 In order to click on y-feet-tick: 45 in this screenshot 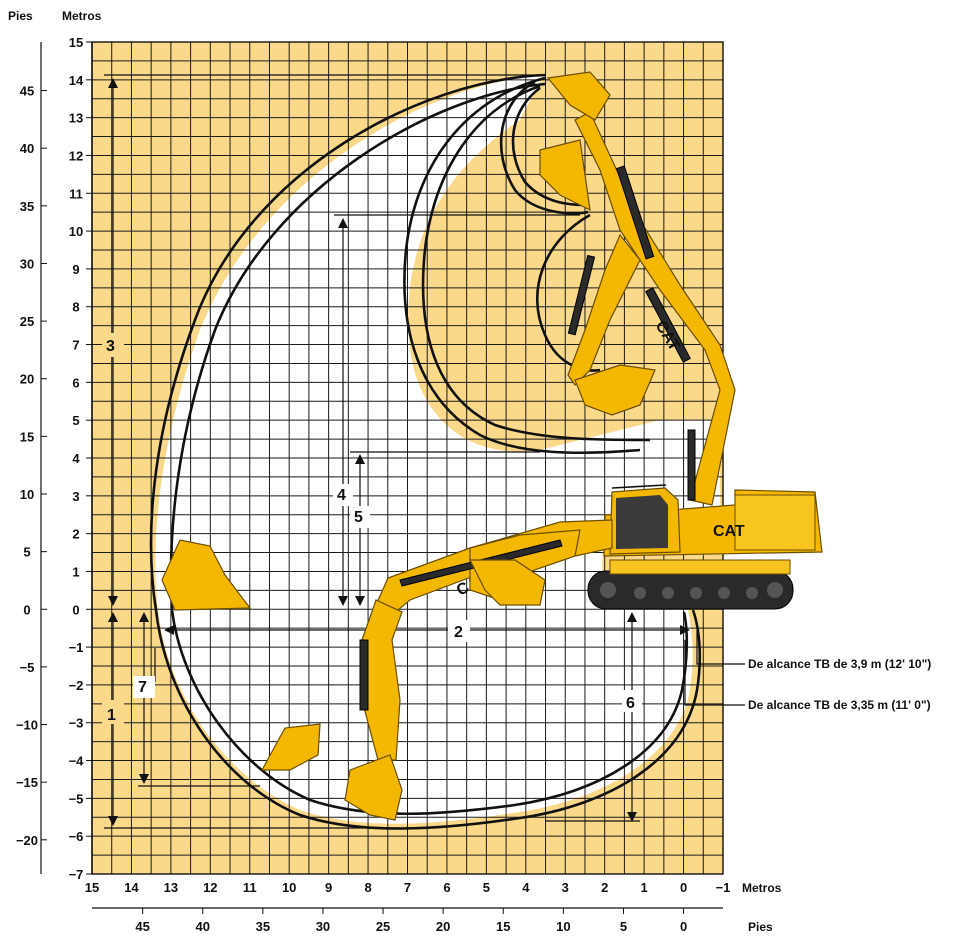, I will do `click(27, 91)`.